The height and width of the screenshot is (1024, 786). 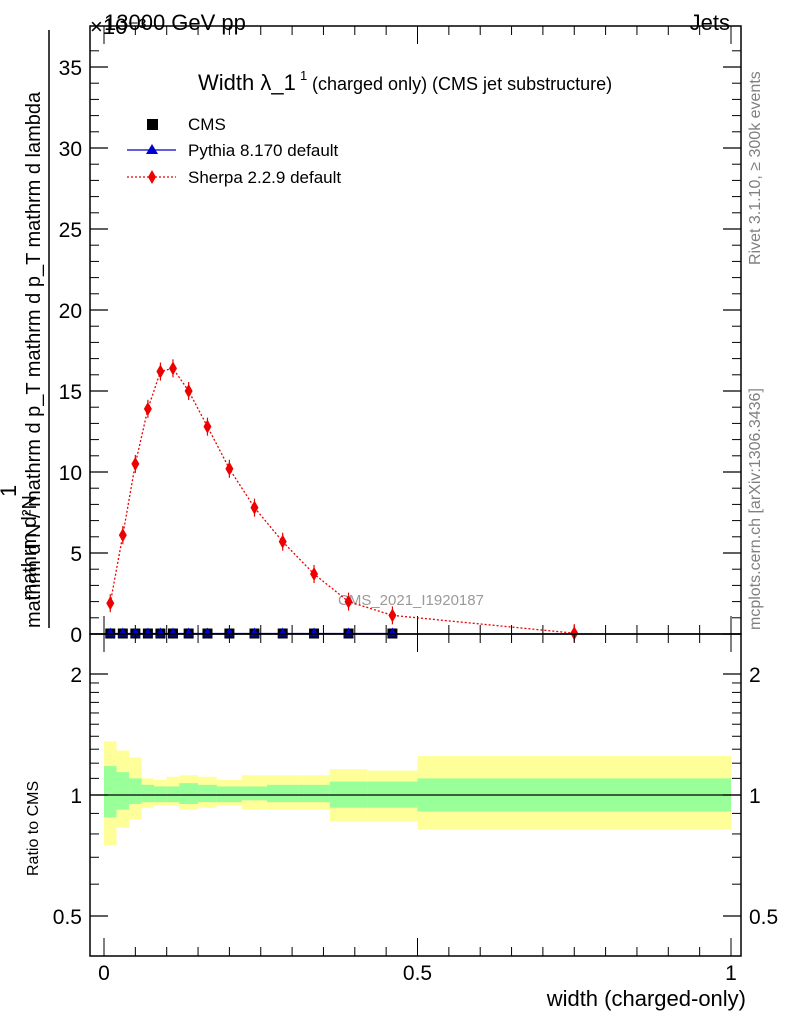 I want to click on header-jets-label: Jets, so click(x=710, y=22).